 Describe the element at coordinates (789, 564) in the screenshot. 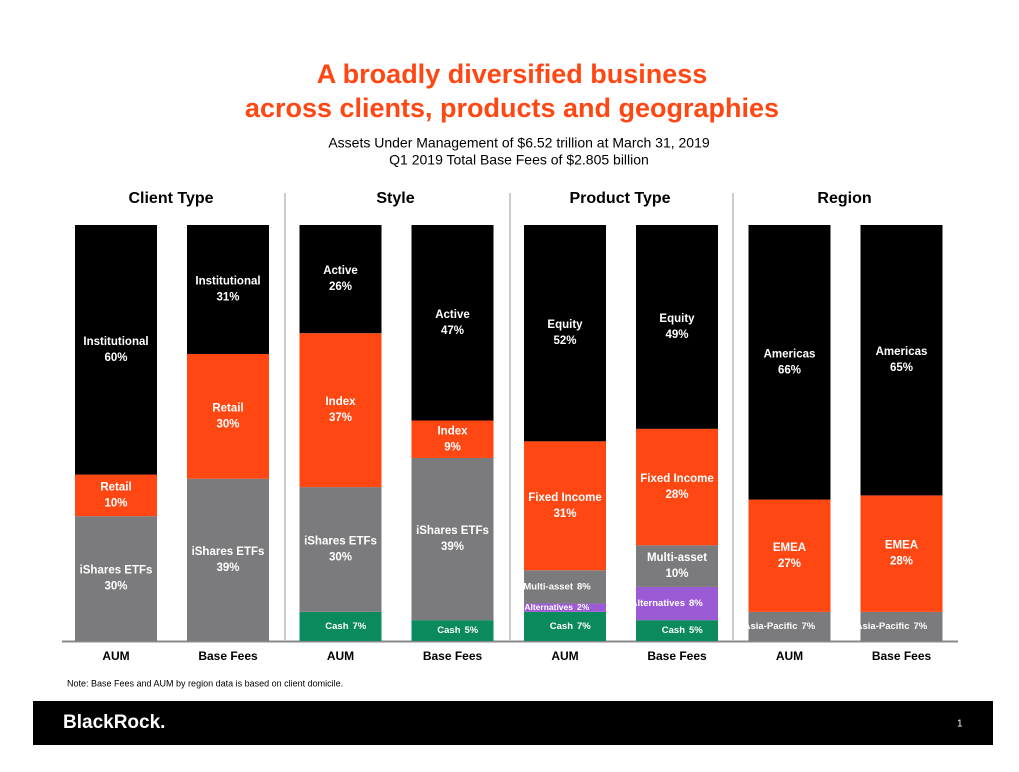

I see `data-label: 27%` at that location.